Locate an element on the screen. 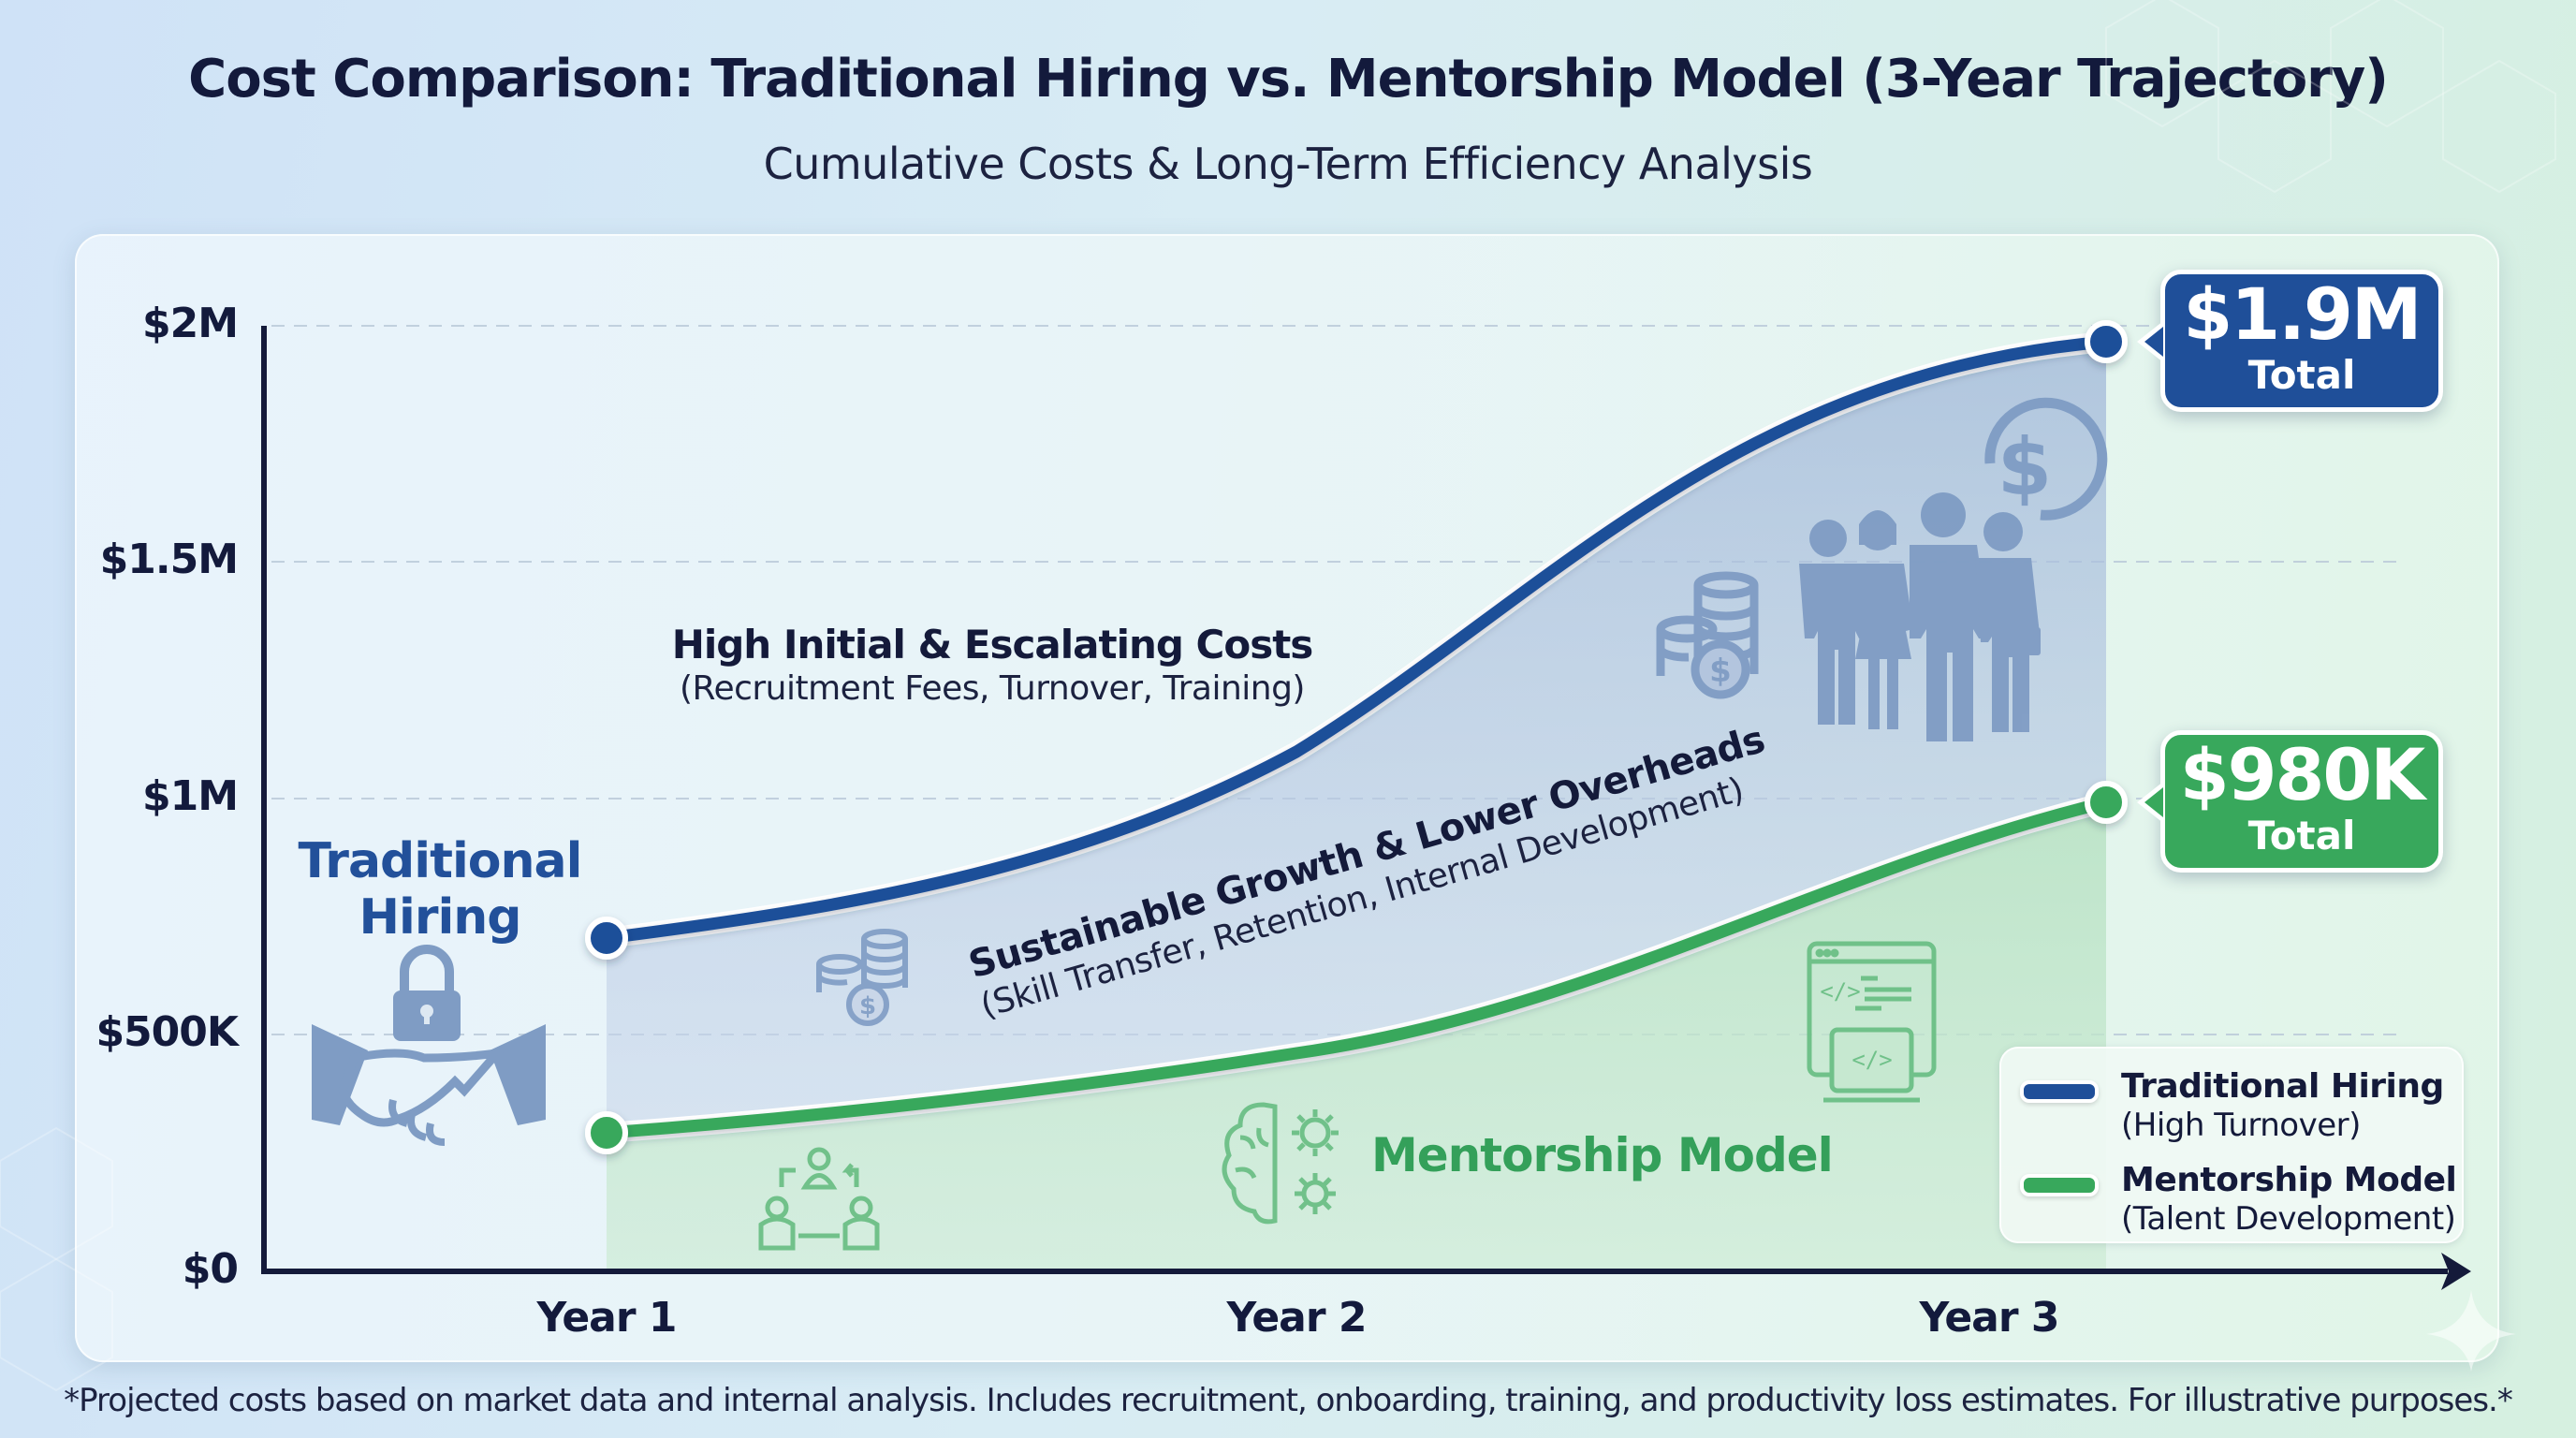  legend-swatch-traditional is located at coordinates (2059, 1091).